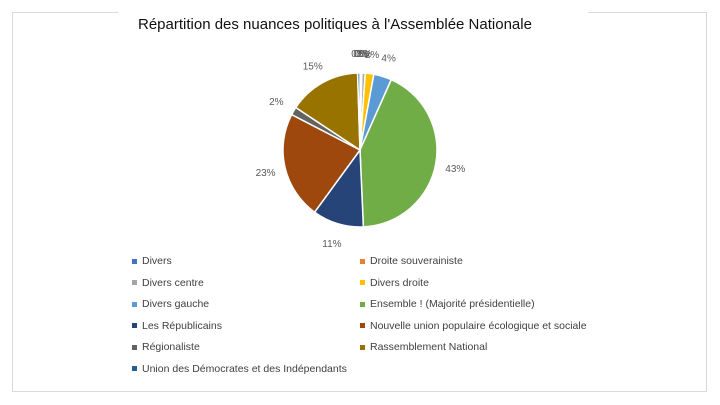 The width and height of the screenshot is (720, 405). I want to click on legend-label: Droite souverainiste, so click(416, 261).